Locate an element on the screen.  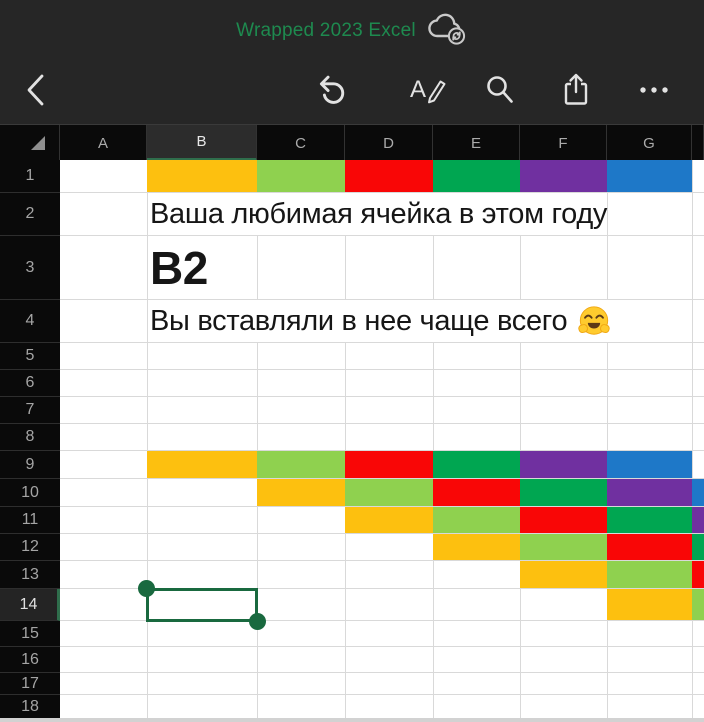
undo-button is located at coordinates (332, 90).